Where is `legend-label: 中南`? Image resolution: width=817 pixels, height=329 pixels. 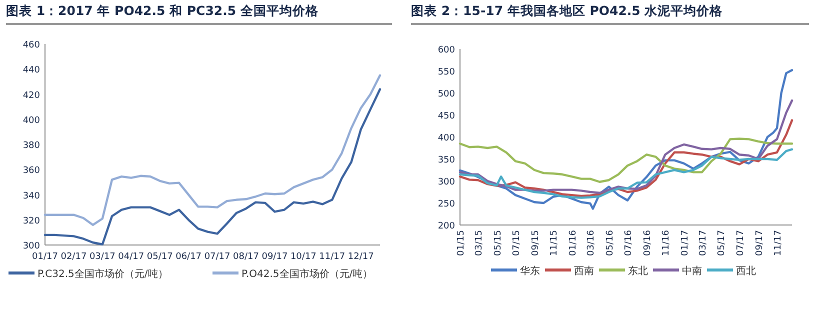
legend-label: 中南 is located at coordinates (692, 271).